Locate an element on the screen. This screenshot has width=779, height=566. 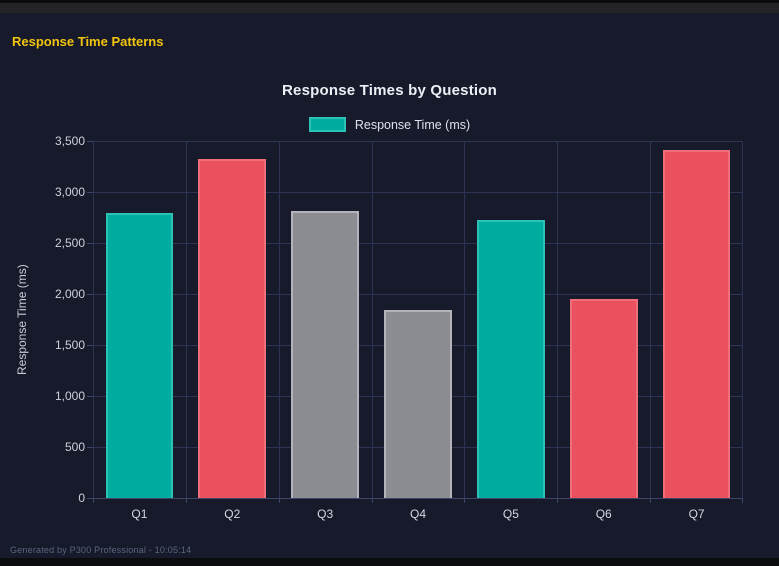
window-top-bar is located at coordinates (389, 6).